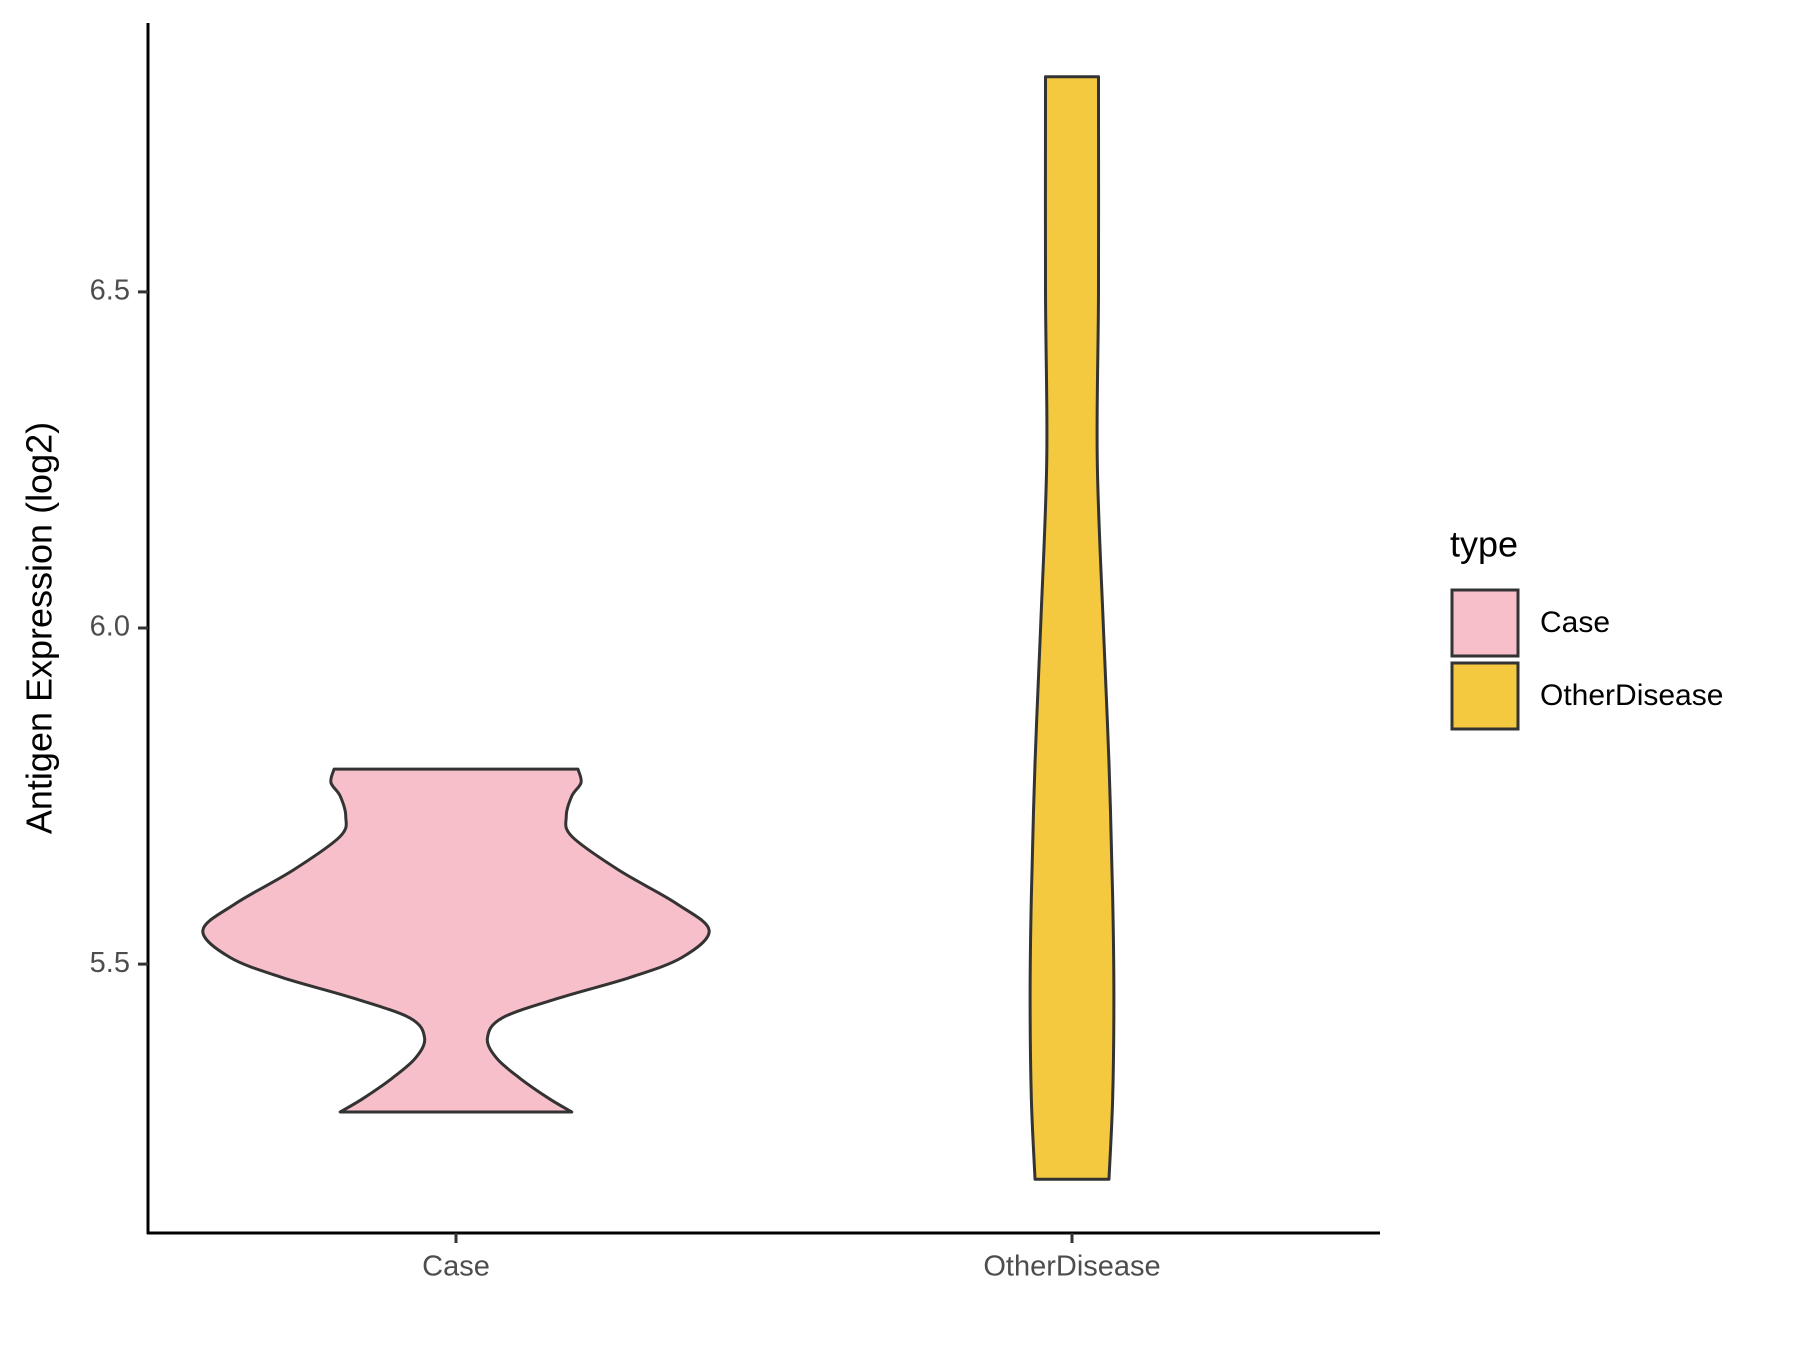 Image resolution: width=1800 pixels, height=1350 pixels. What do you see at coordinates (1484, 544) in the screenshot?
I see `legend-title: type` at bounding box center [1484, 544].